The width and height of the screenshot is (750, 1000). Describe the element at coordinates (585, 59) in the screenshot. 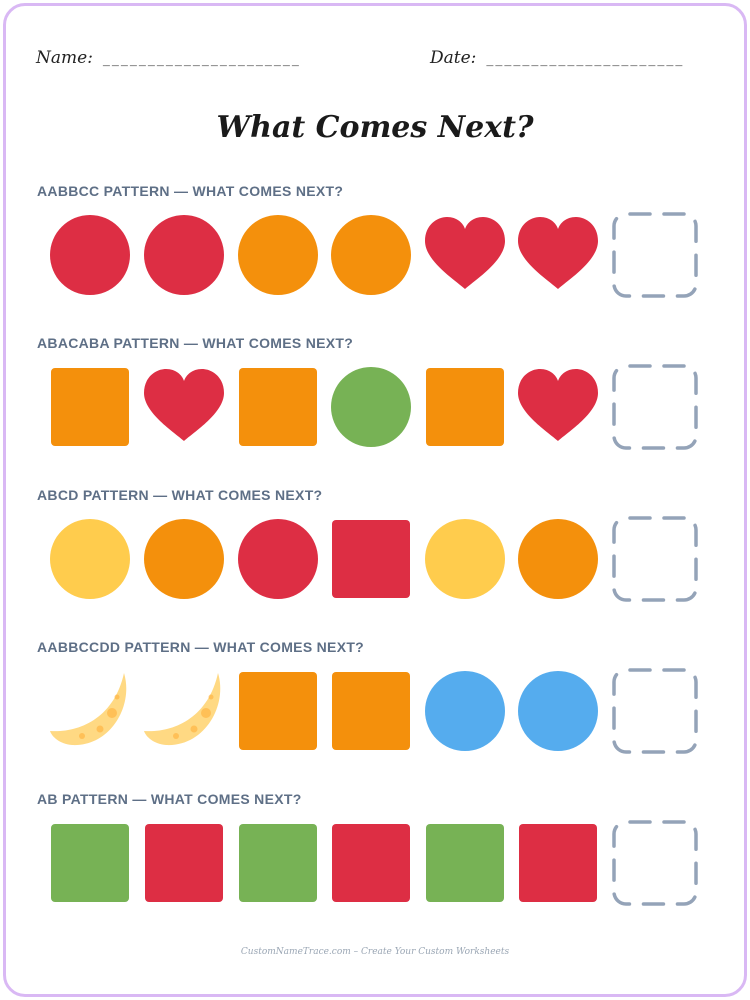

I see `date-blank-line: ______________________` at that location.